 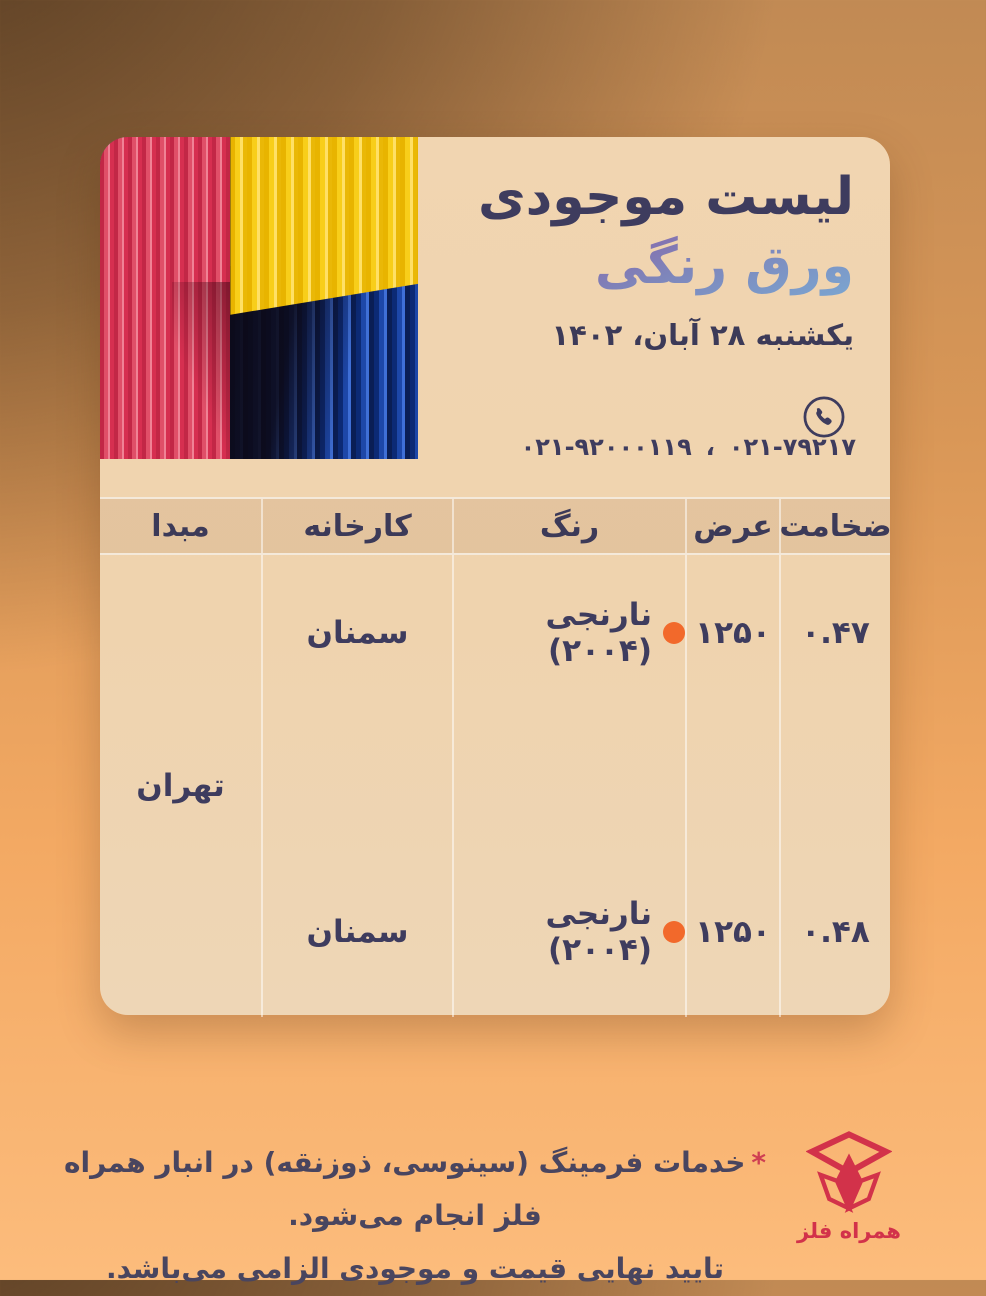 What do you see at coordinates (732, 526) in the screenshot?
I see `column-header-width: عرض` at bounding box center [732, 526].